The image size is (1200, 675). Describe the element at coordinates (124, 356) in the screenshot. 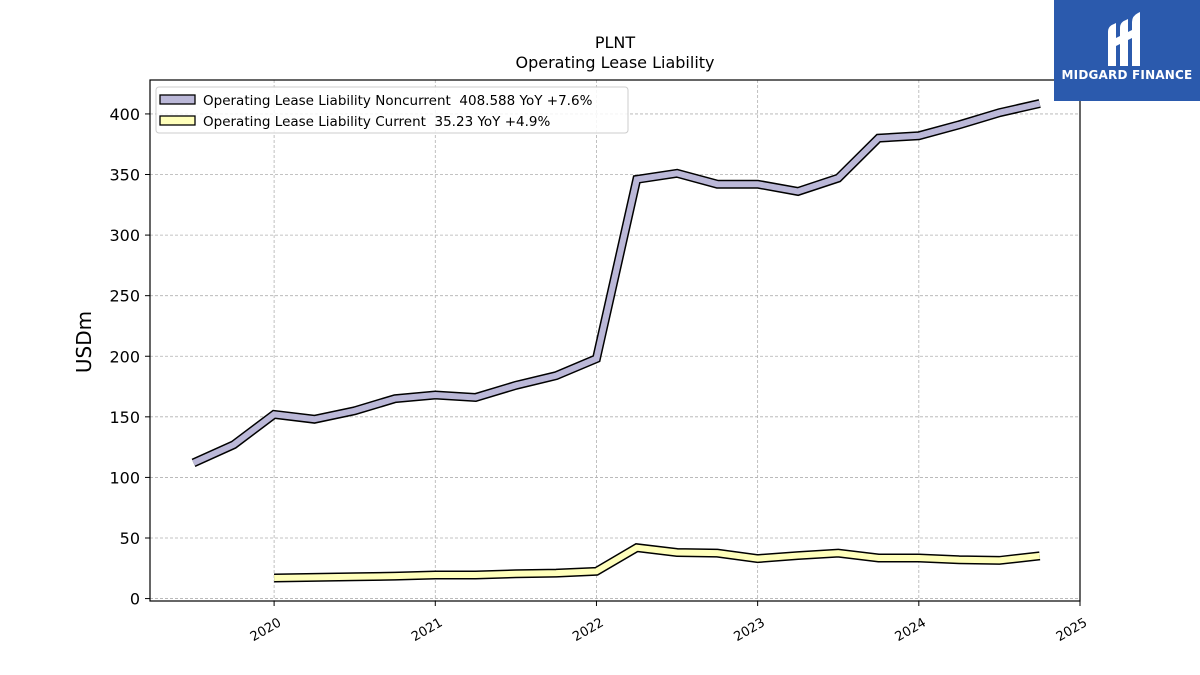

I see `y-tick-label: 200` at that location.